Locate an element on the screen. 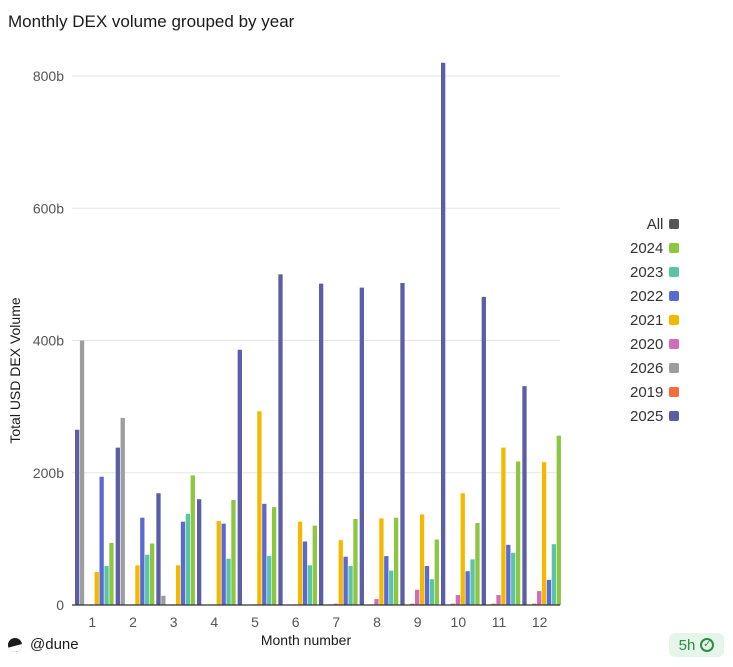 This screenshot has width=733, height=667. y-tick-label: 200b is located at coordinates (48, 473).